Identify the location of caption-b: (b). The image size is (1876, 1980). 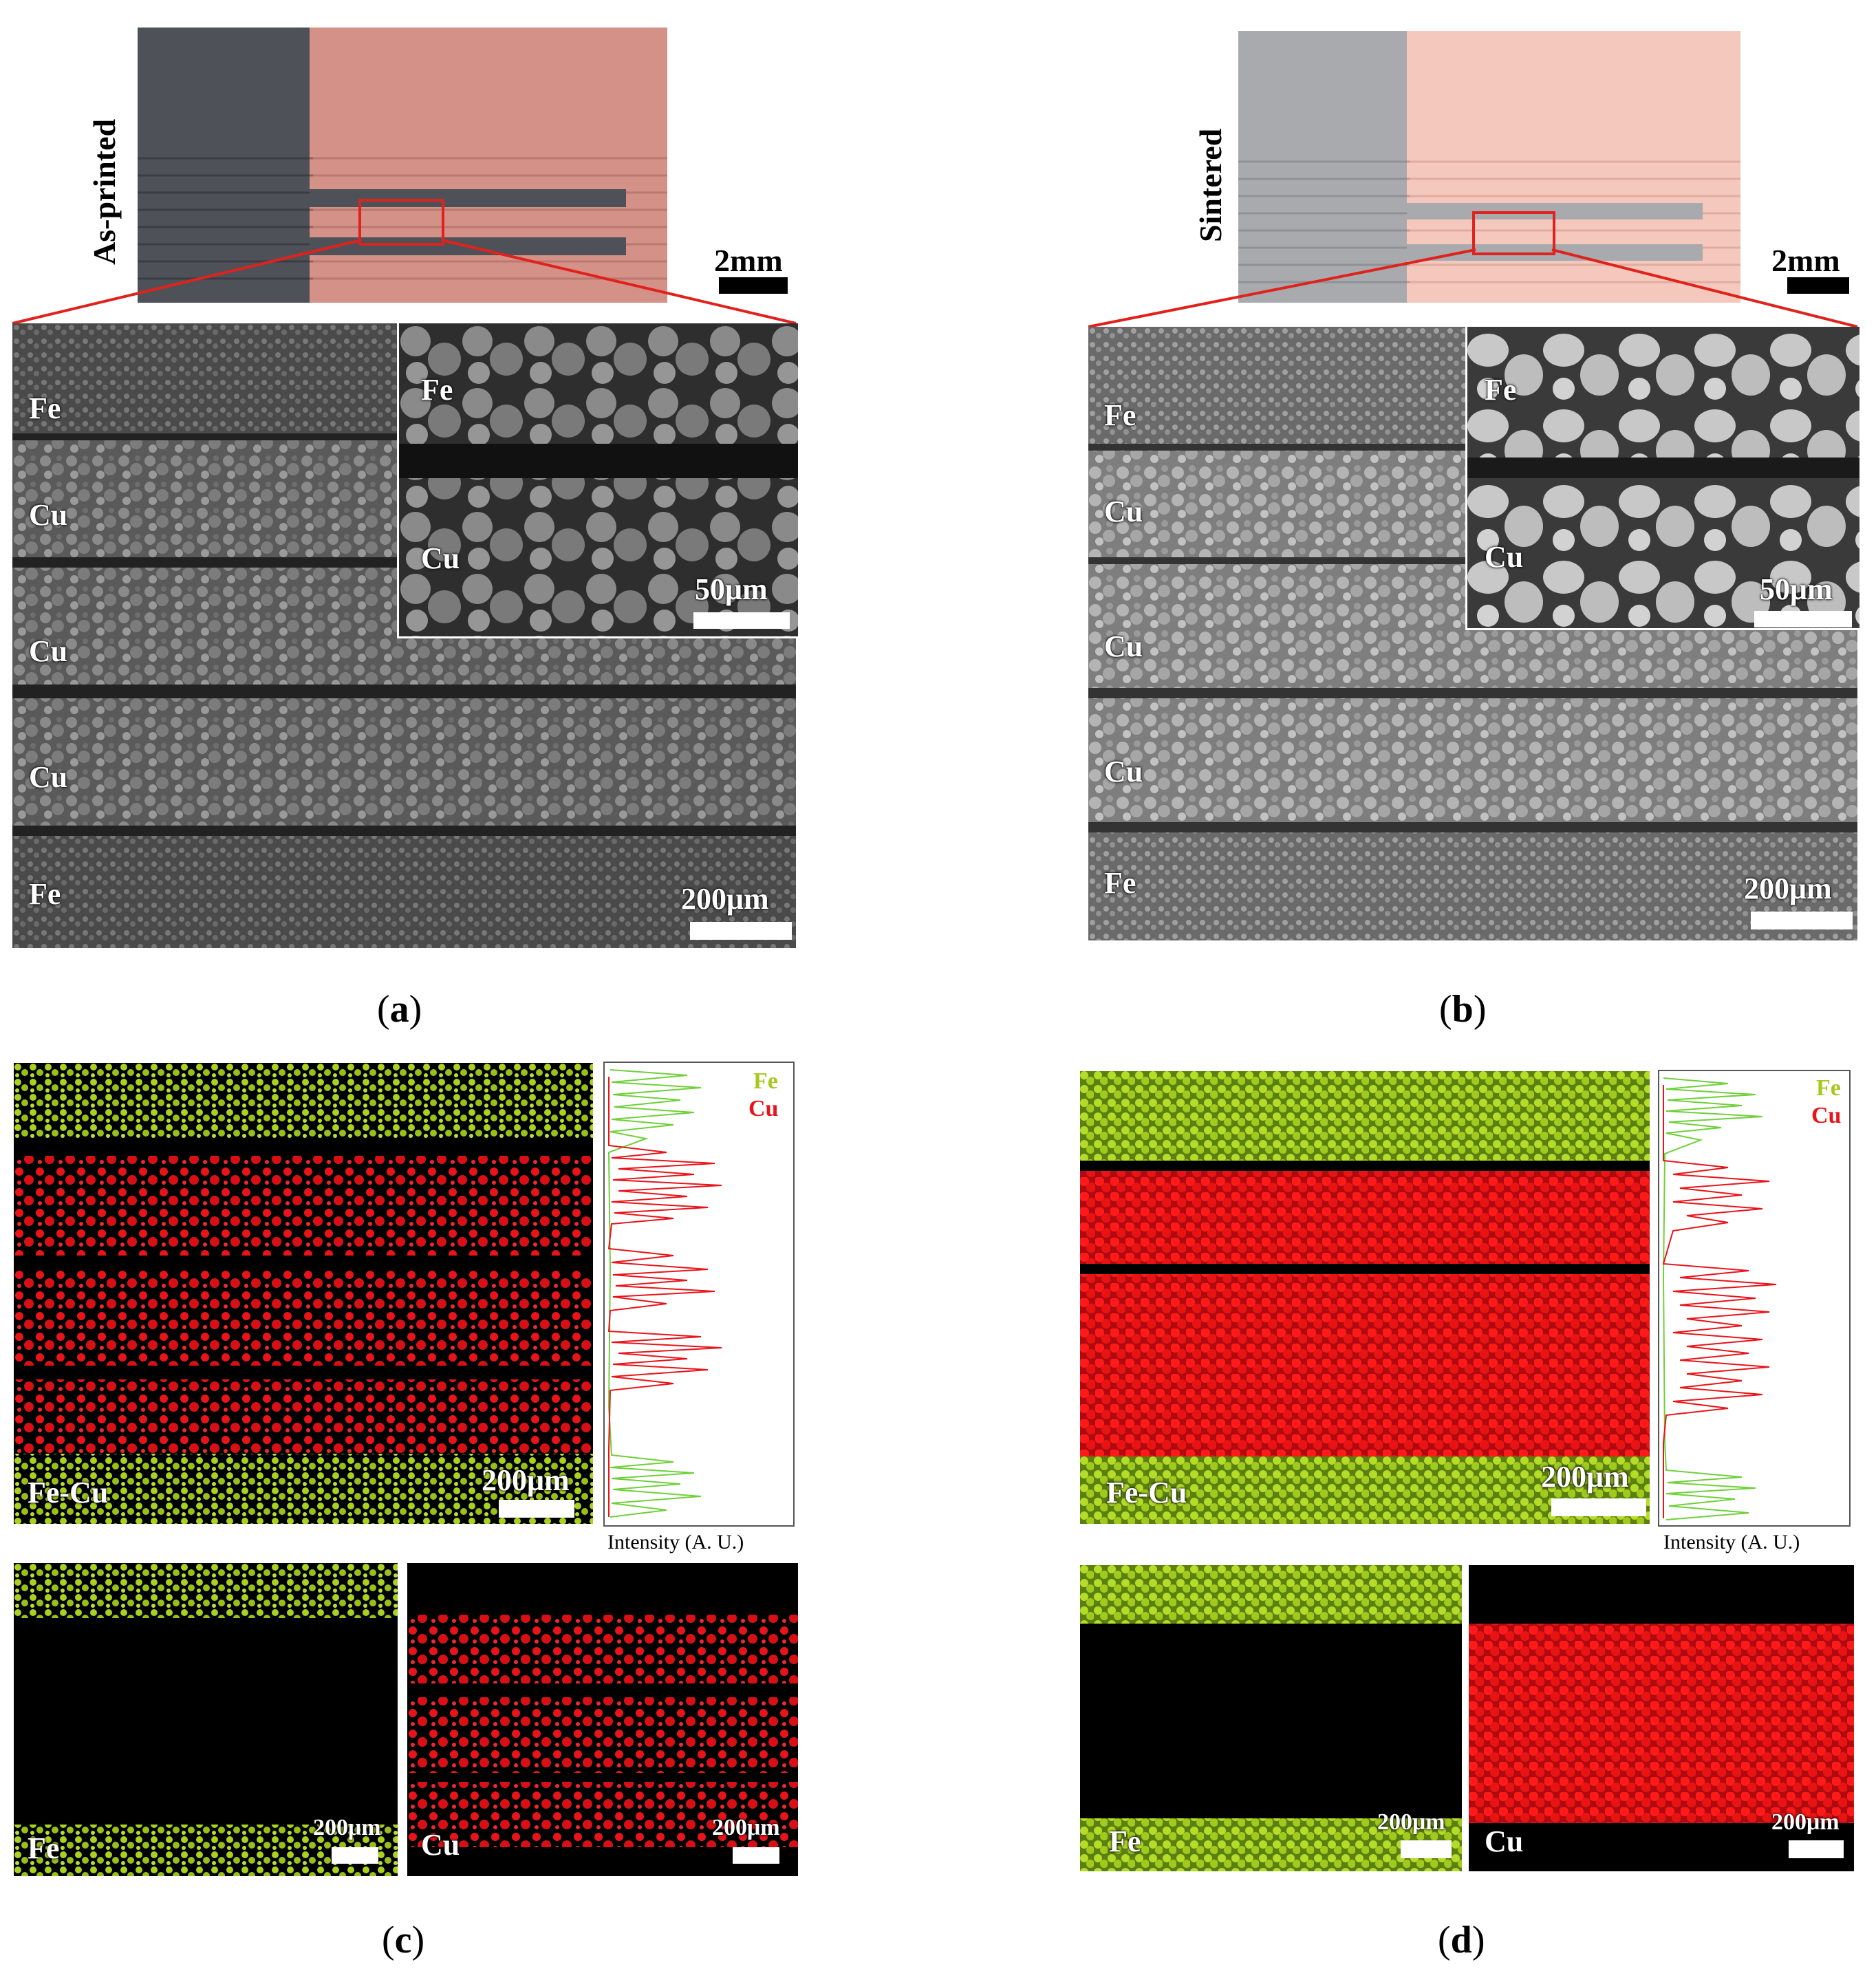
(1463, 1009).